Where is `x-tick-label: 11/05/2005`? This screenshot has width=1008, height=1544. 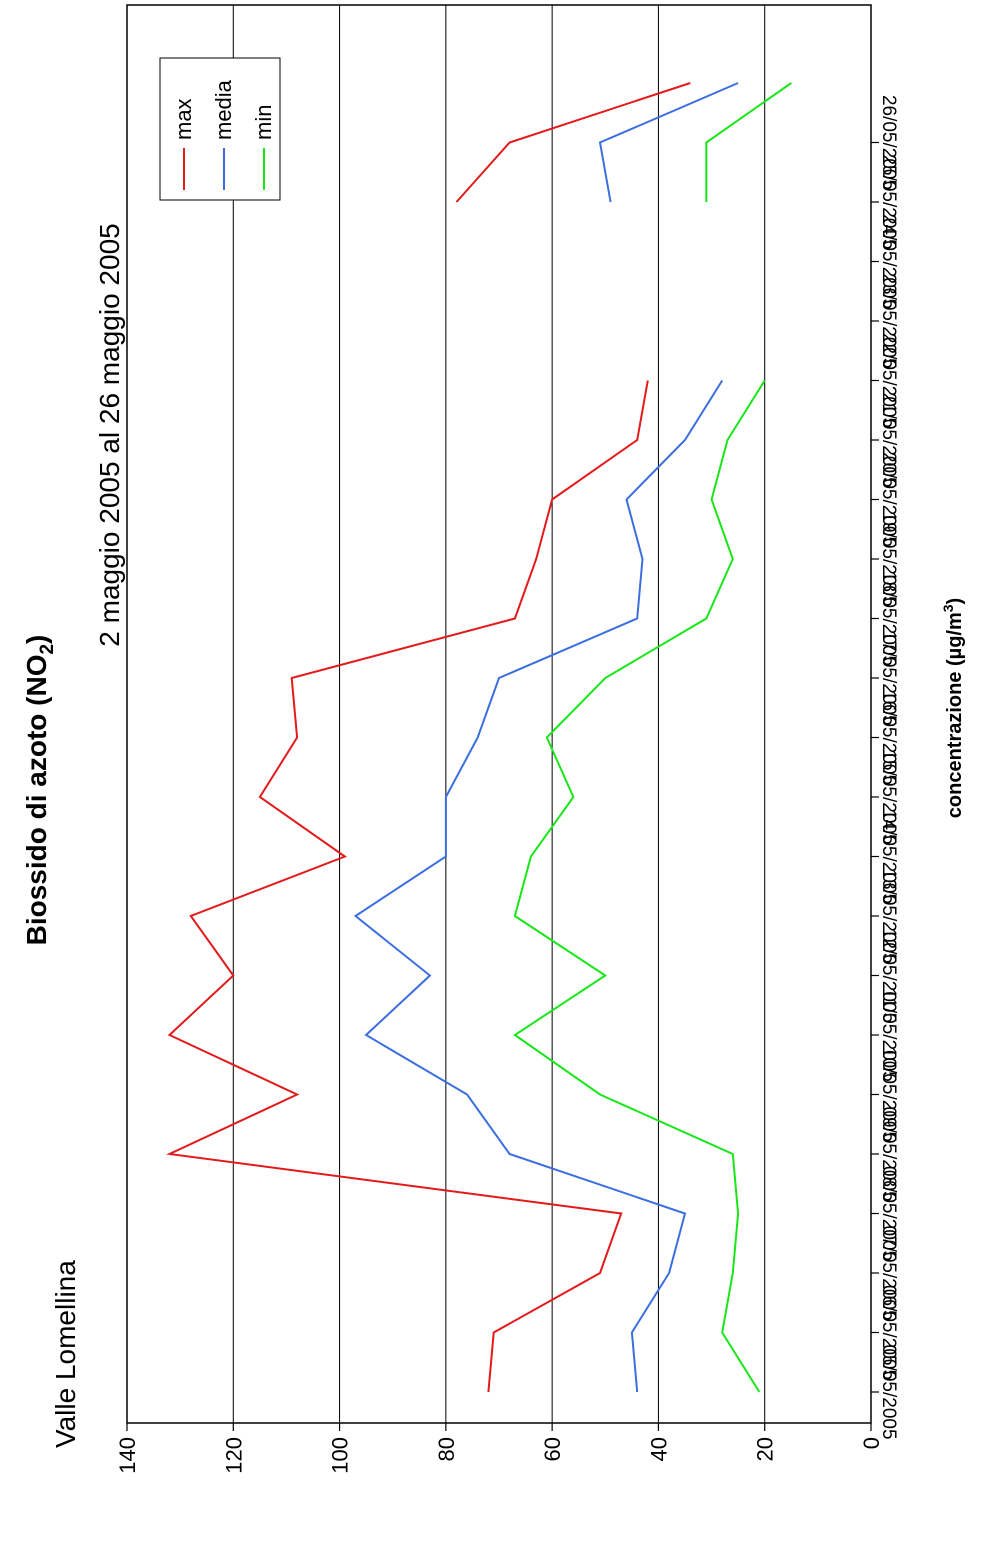
x-tick-label: 11/05/2005 is located at coordinates (888, 1035).